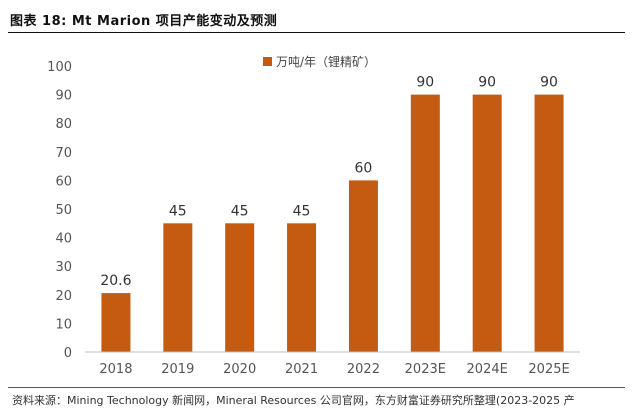  What do you see at coordinates (334, 369) in the screenshot?
I see `x-axis: 2018 2019 2020 2021 2022 2023E 2024E 2025E` at bounding box center [334, 369].